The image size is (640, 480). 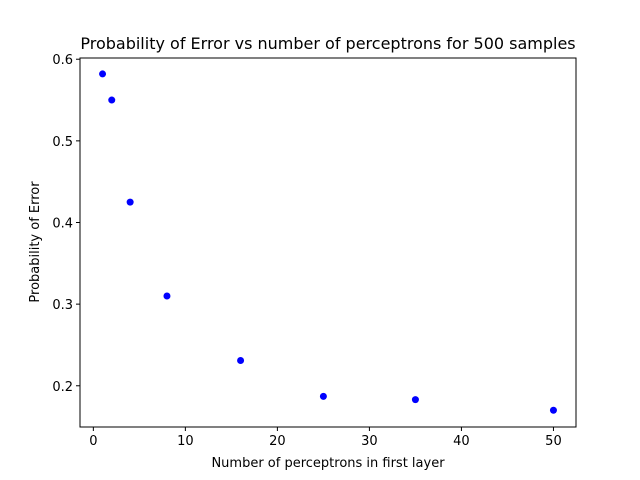 What do you see at coordinates (369, 441) in the screenshot?
I see `x-tick-label: 30` at bounding box center [369, 441].